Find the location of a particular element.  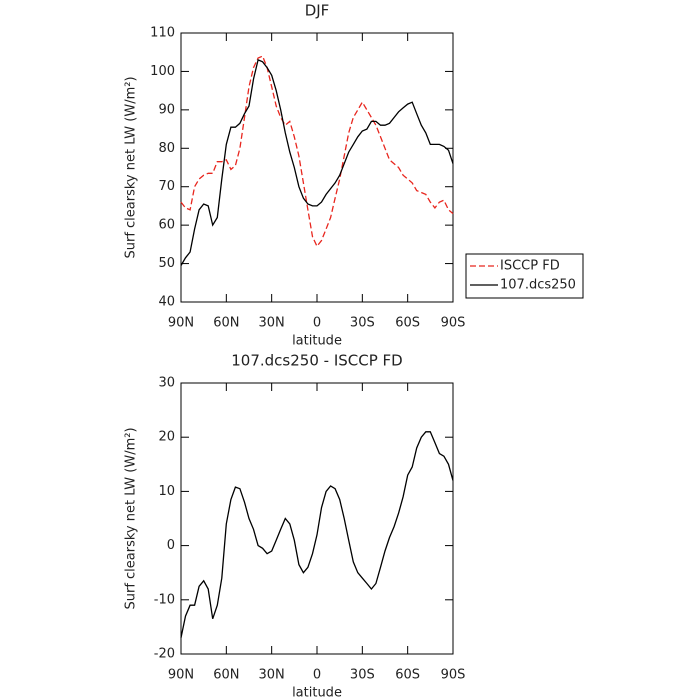

y-tick-label: 0 is located at coordinates (171, 545).